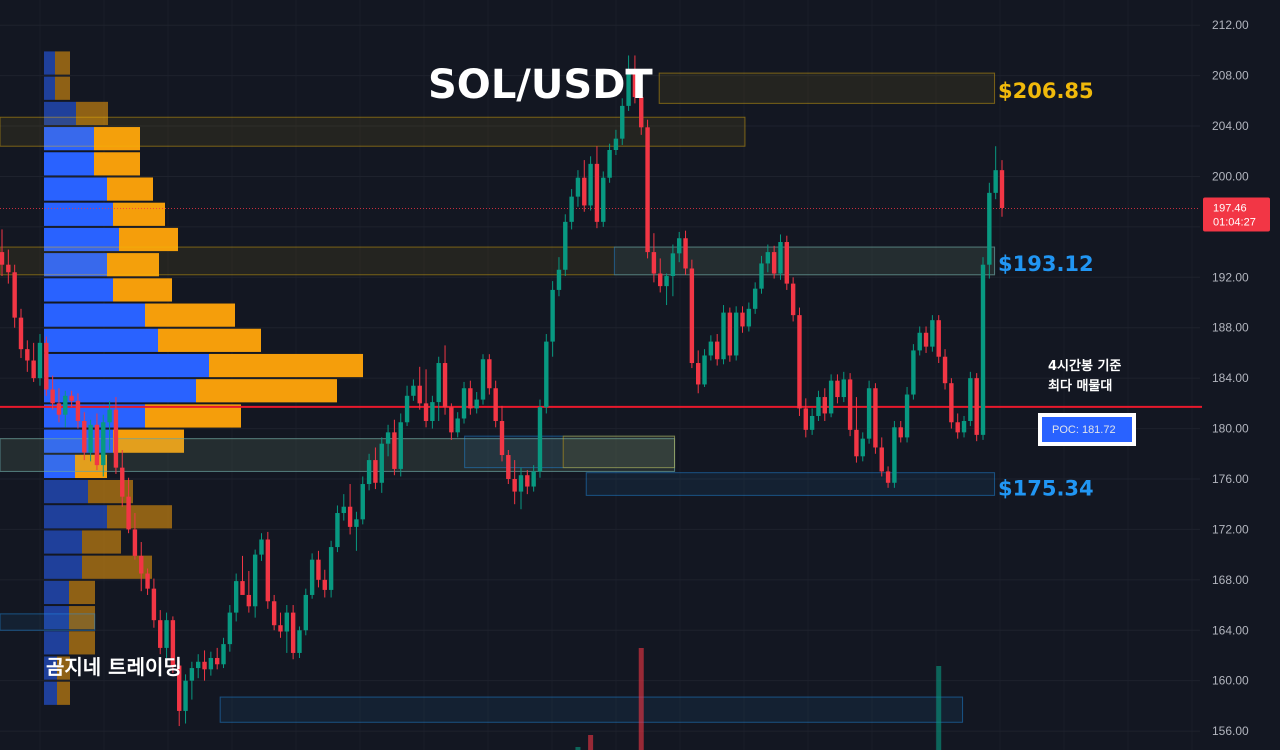  Describe the element at coordinates (1046, 91) in the screenshot. I see `level-label-206: $206.85` at that location.